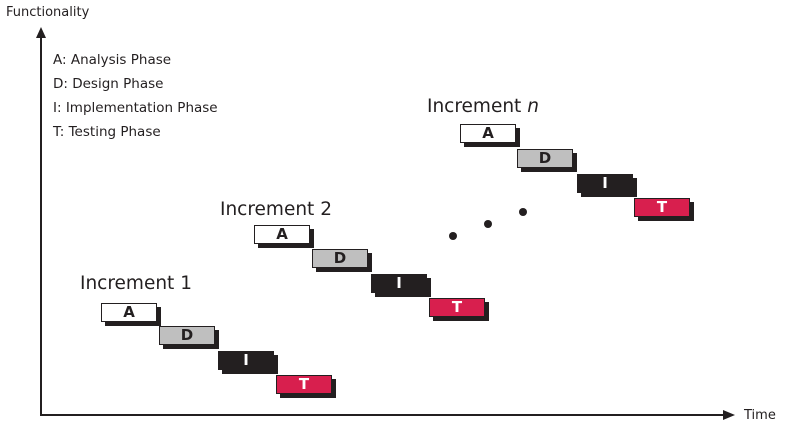 This screenshot has width=791, height=430. Describe the element at coordinates (729, 415) in the screenshot. I see `x-axis-arrow-icon` at that location.